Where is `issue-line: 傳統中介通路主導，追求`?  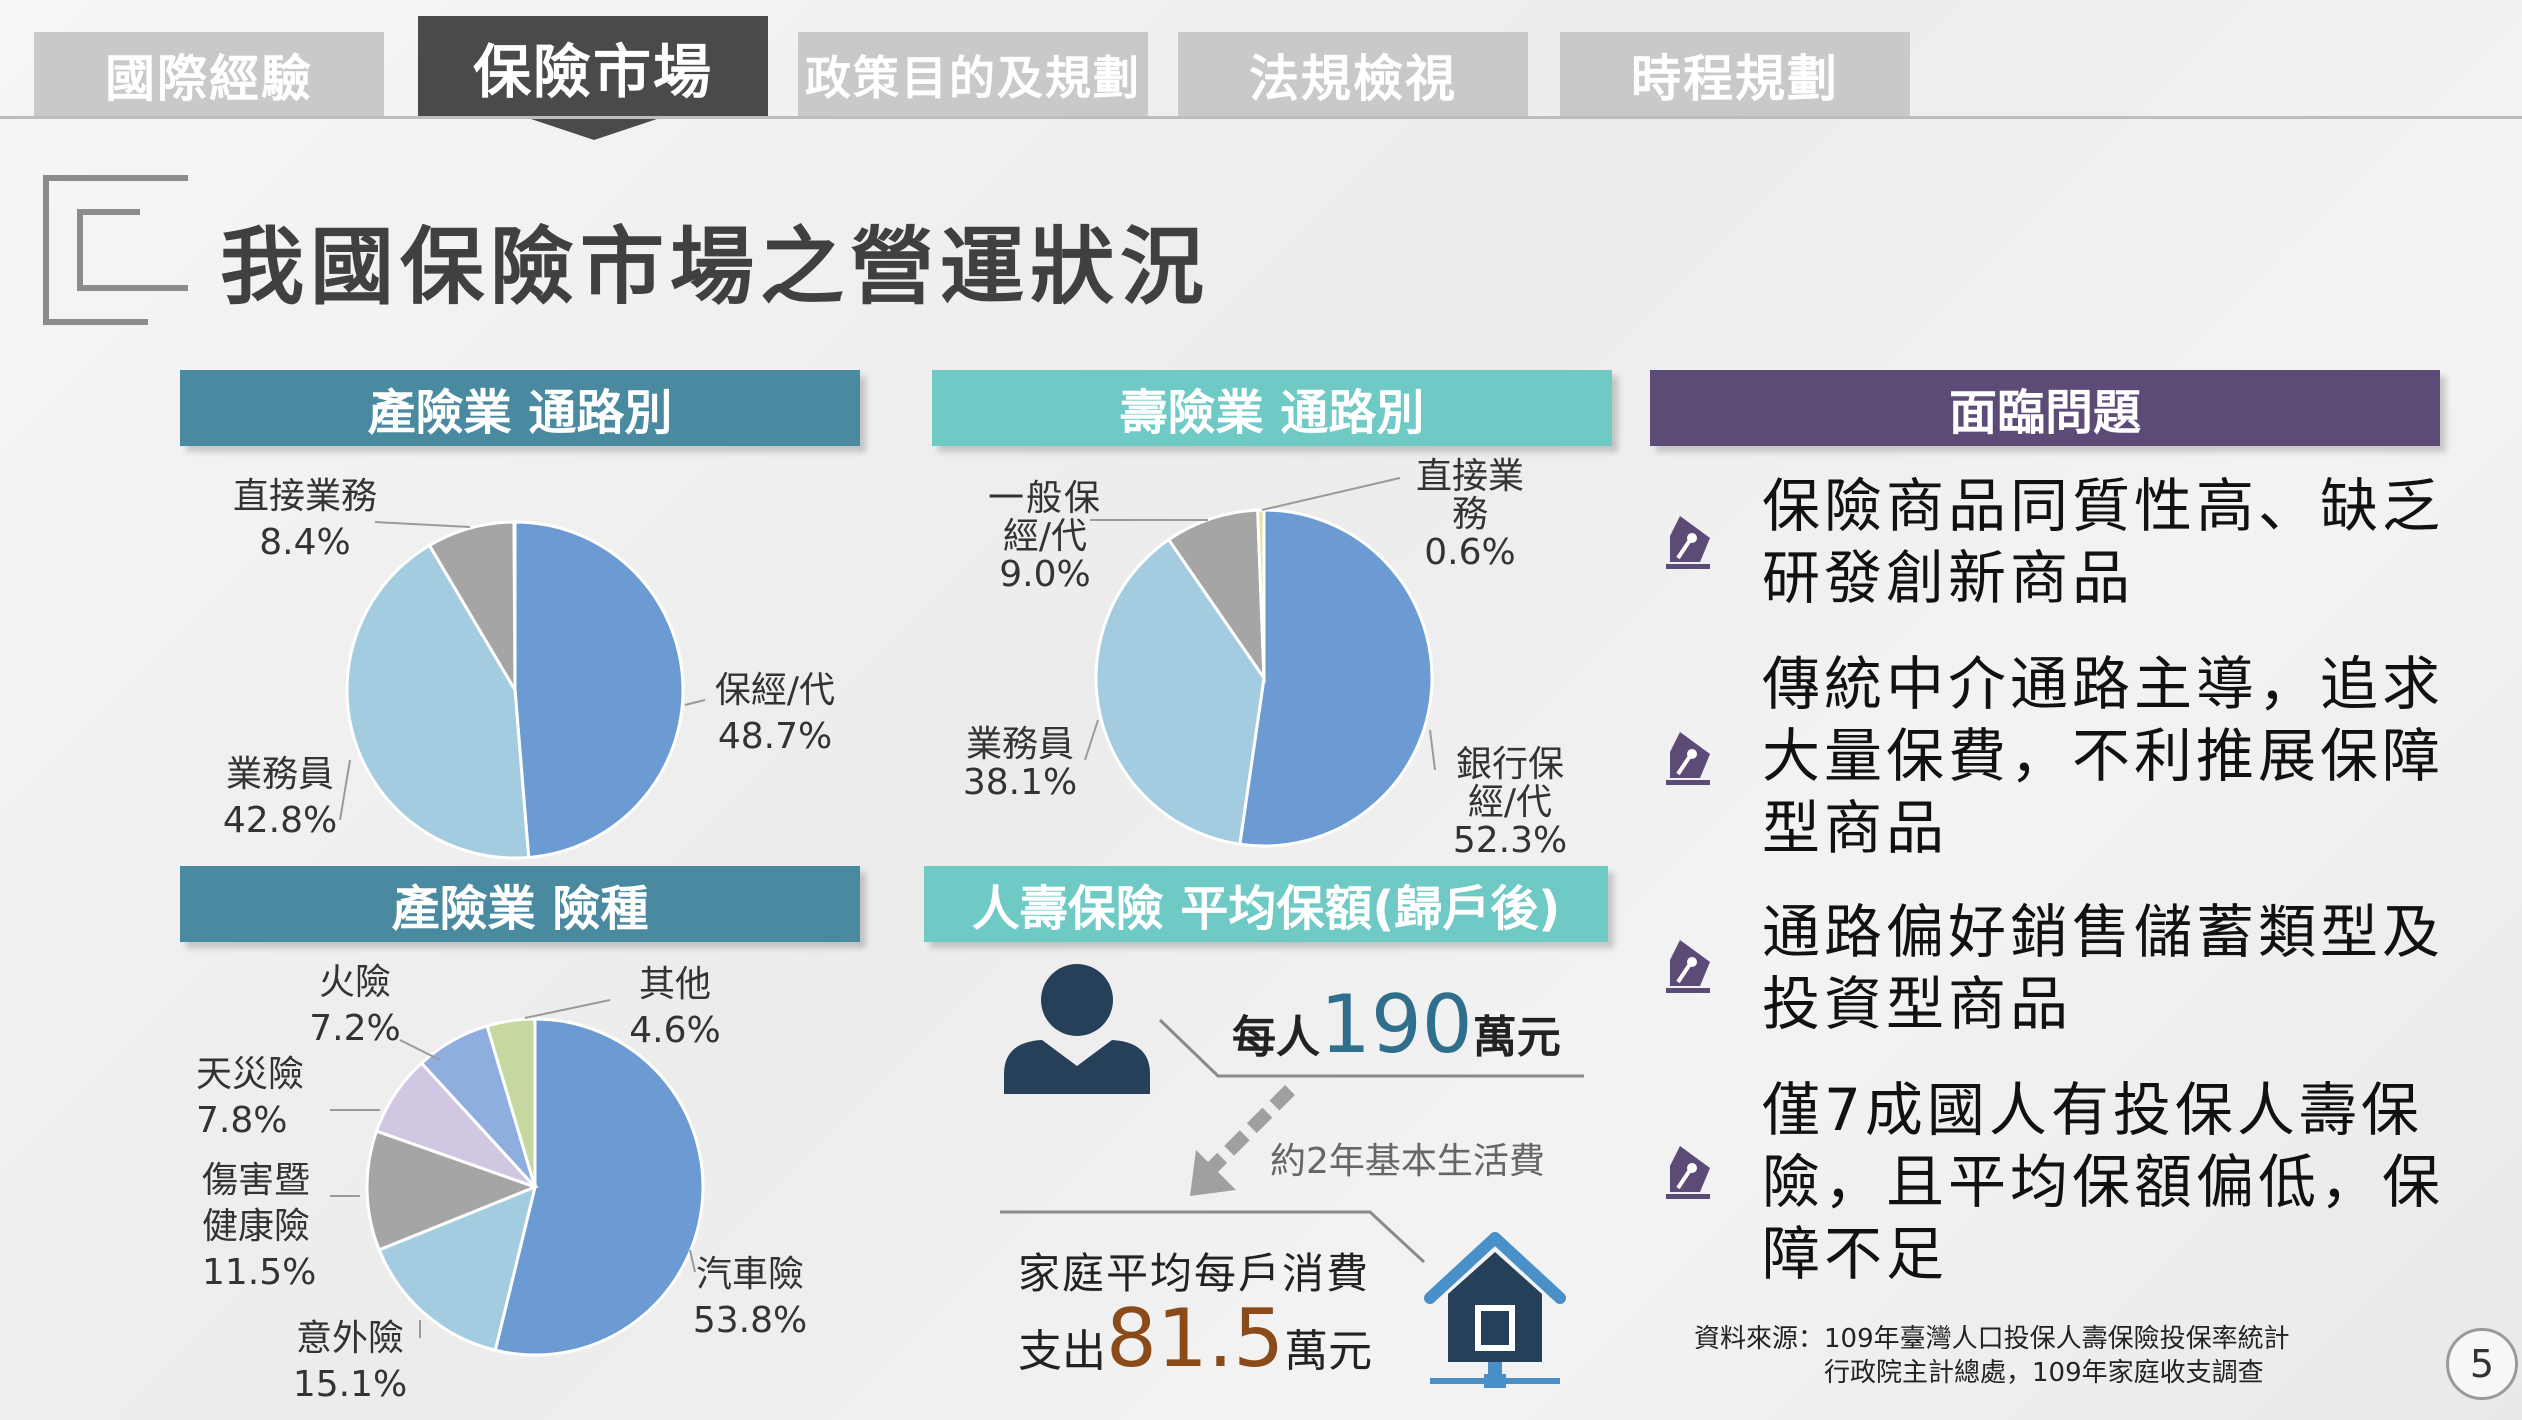 issue-line: 傳統中介通路主導，追求 is located at coordinates (2103, 684).